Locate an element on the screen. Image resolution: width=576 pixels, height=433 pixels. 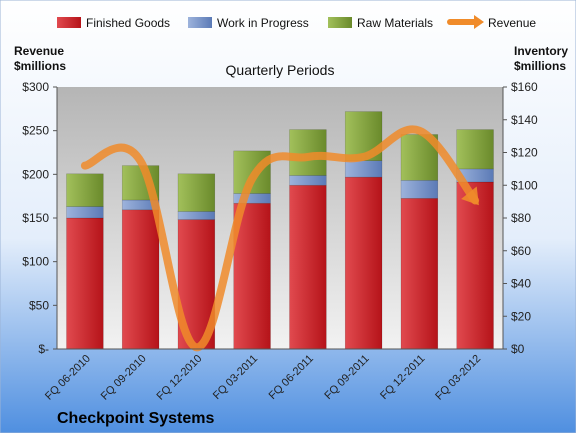
left-tick-label: $200 is located at coordinates (35, 174).